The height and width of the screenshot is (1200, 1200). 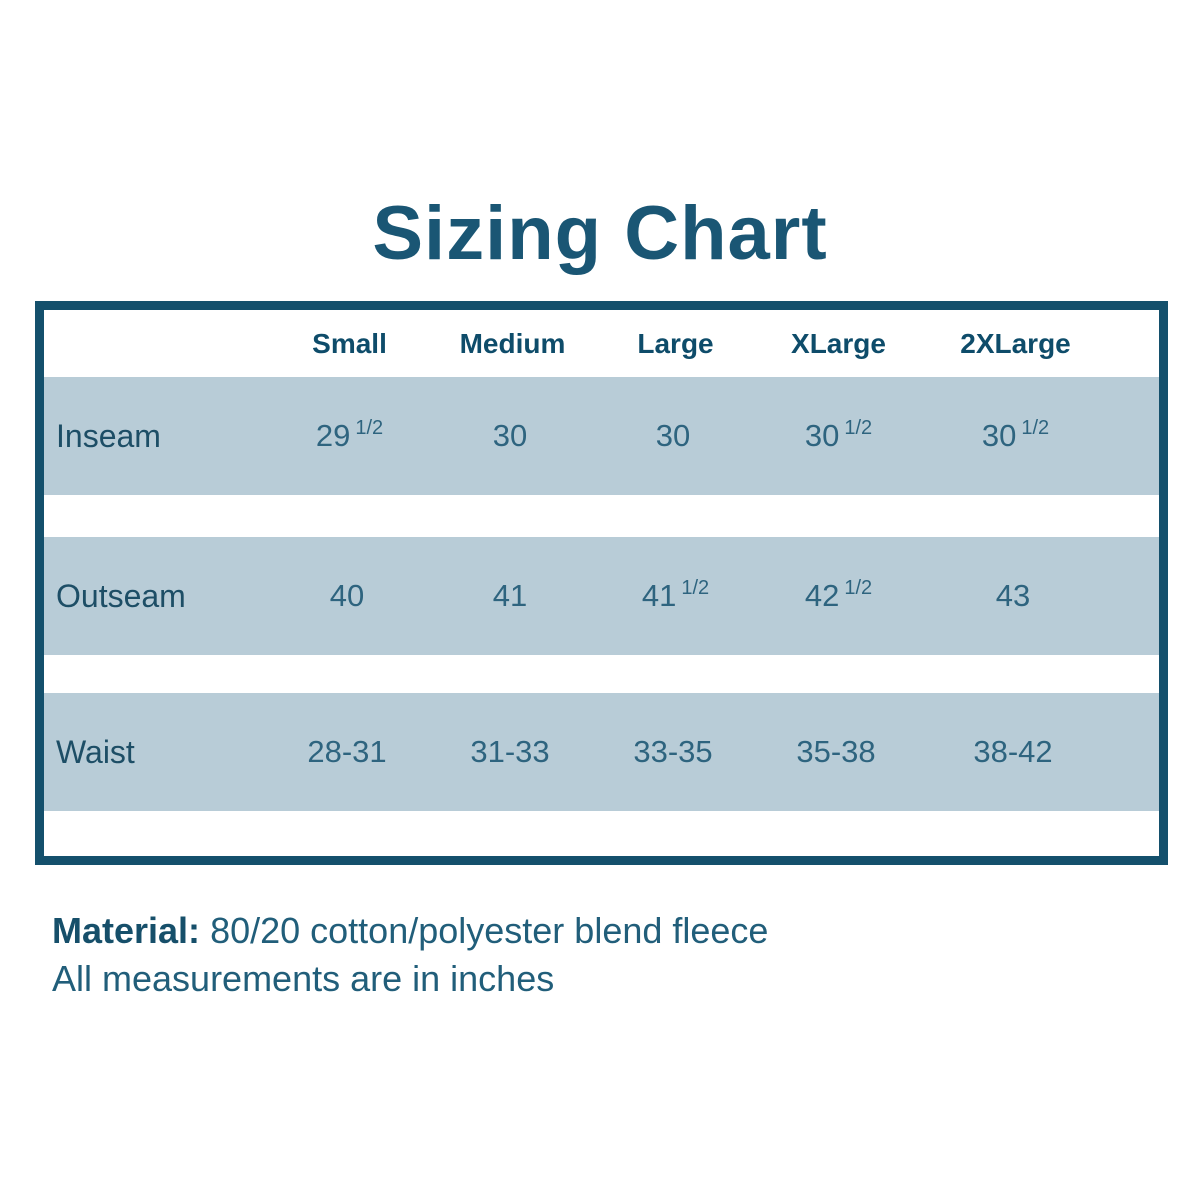 I want to click on column-header-xlarge: XLarge, so click(x=838, y=343).